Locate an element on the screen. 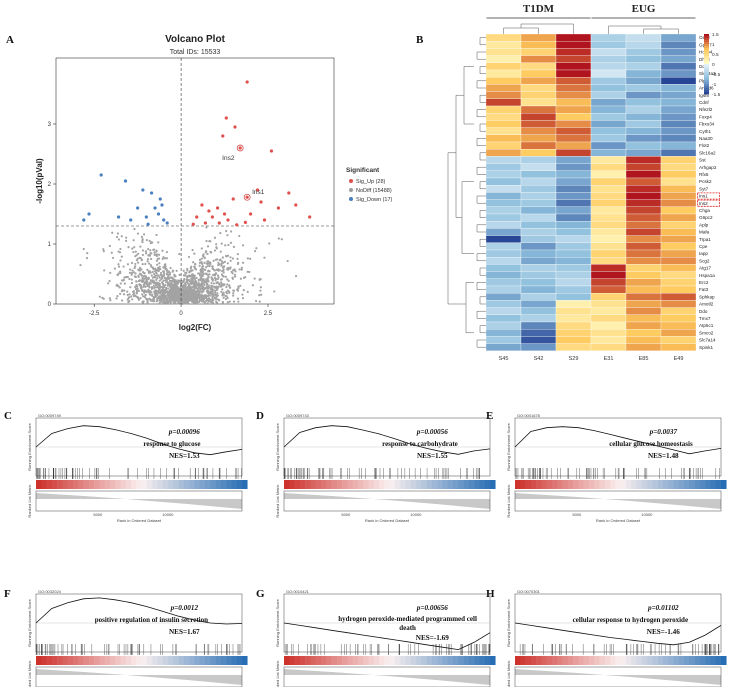  panel-label-h: H is located at coordinates (490, 594).